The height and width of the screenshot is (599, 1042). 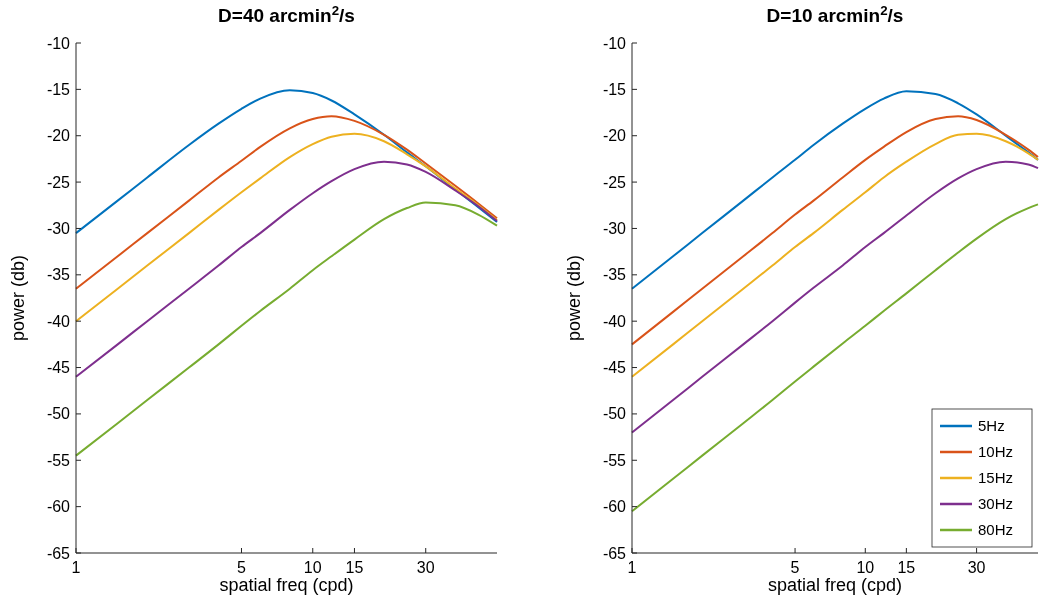 I want to click on legend-label: 10Hz, so click(x=996, y=451).